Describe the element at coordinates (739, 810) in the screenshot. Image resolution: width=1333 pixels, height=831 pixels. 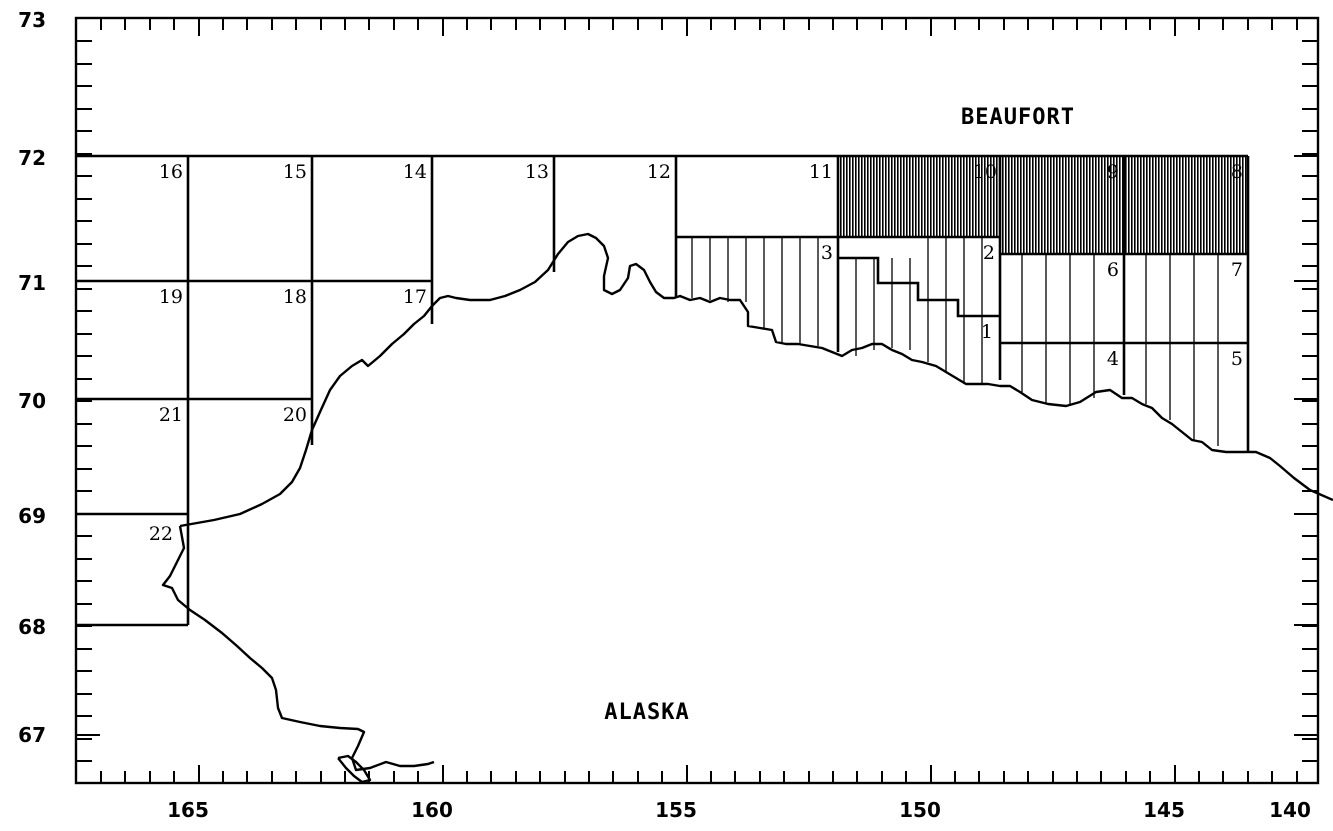
I see `x-axis-labels: 165 160 155 150 145 140` at that location.